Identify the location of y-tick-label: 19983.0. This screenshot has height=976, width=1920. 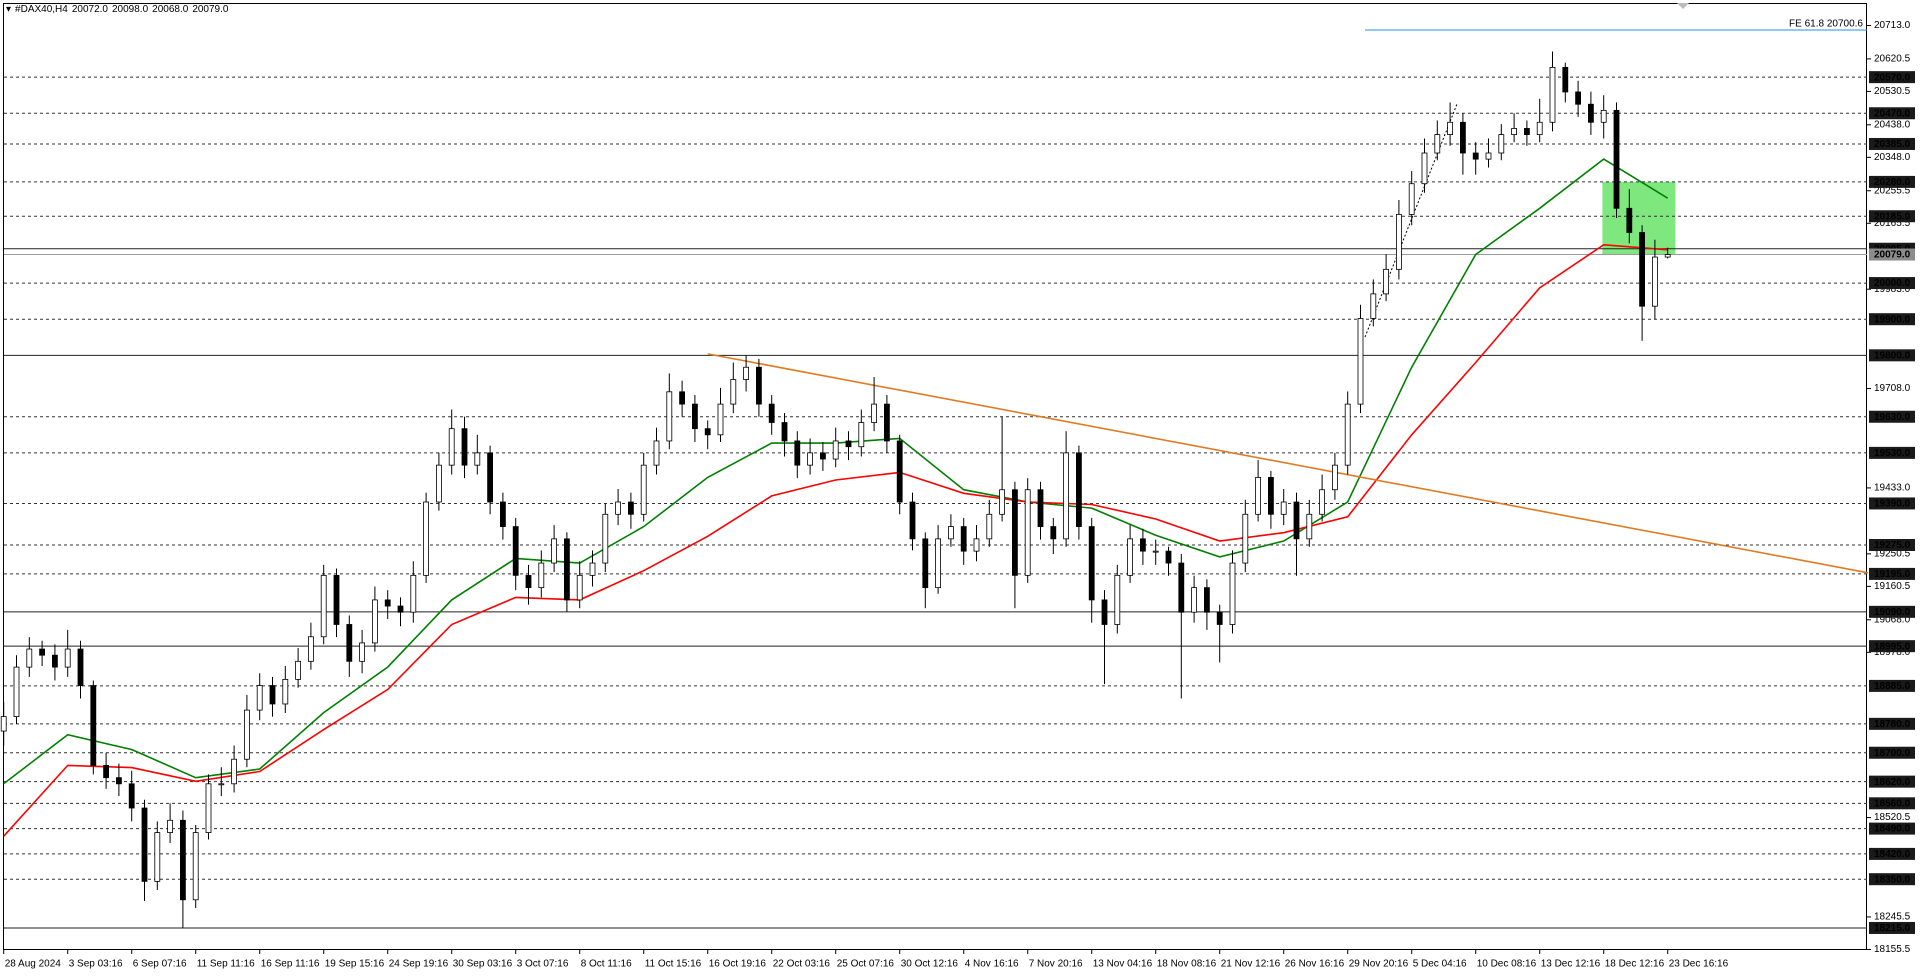
(1892, 289).